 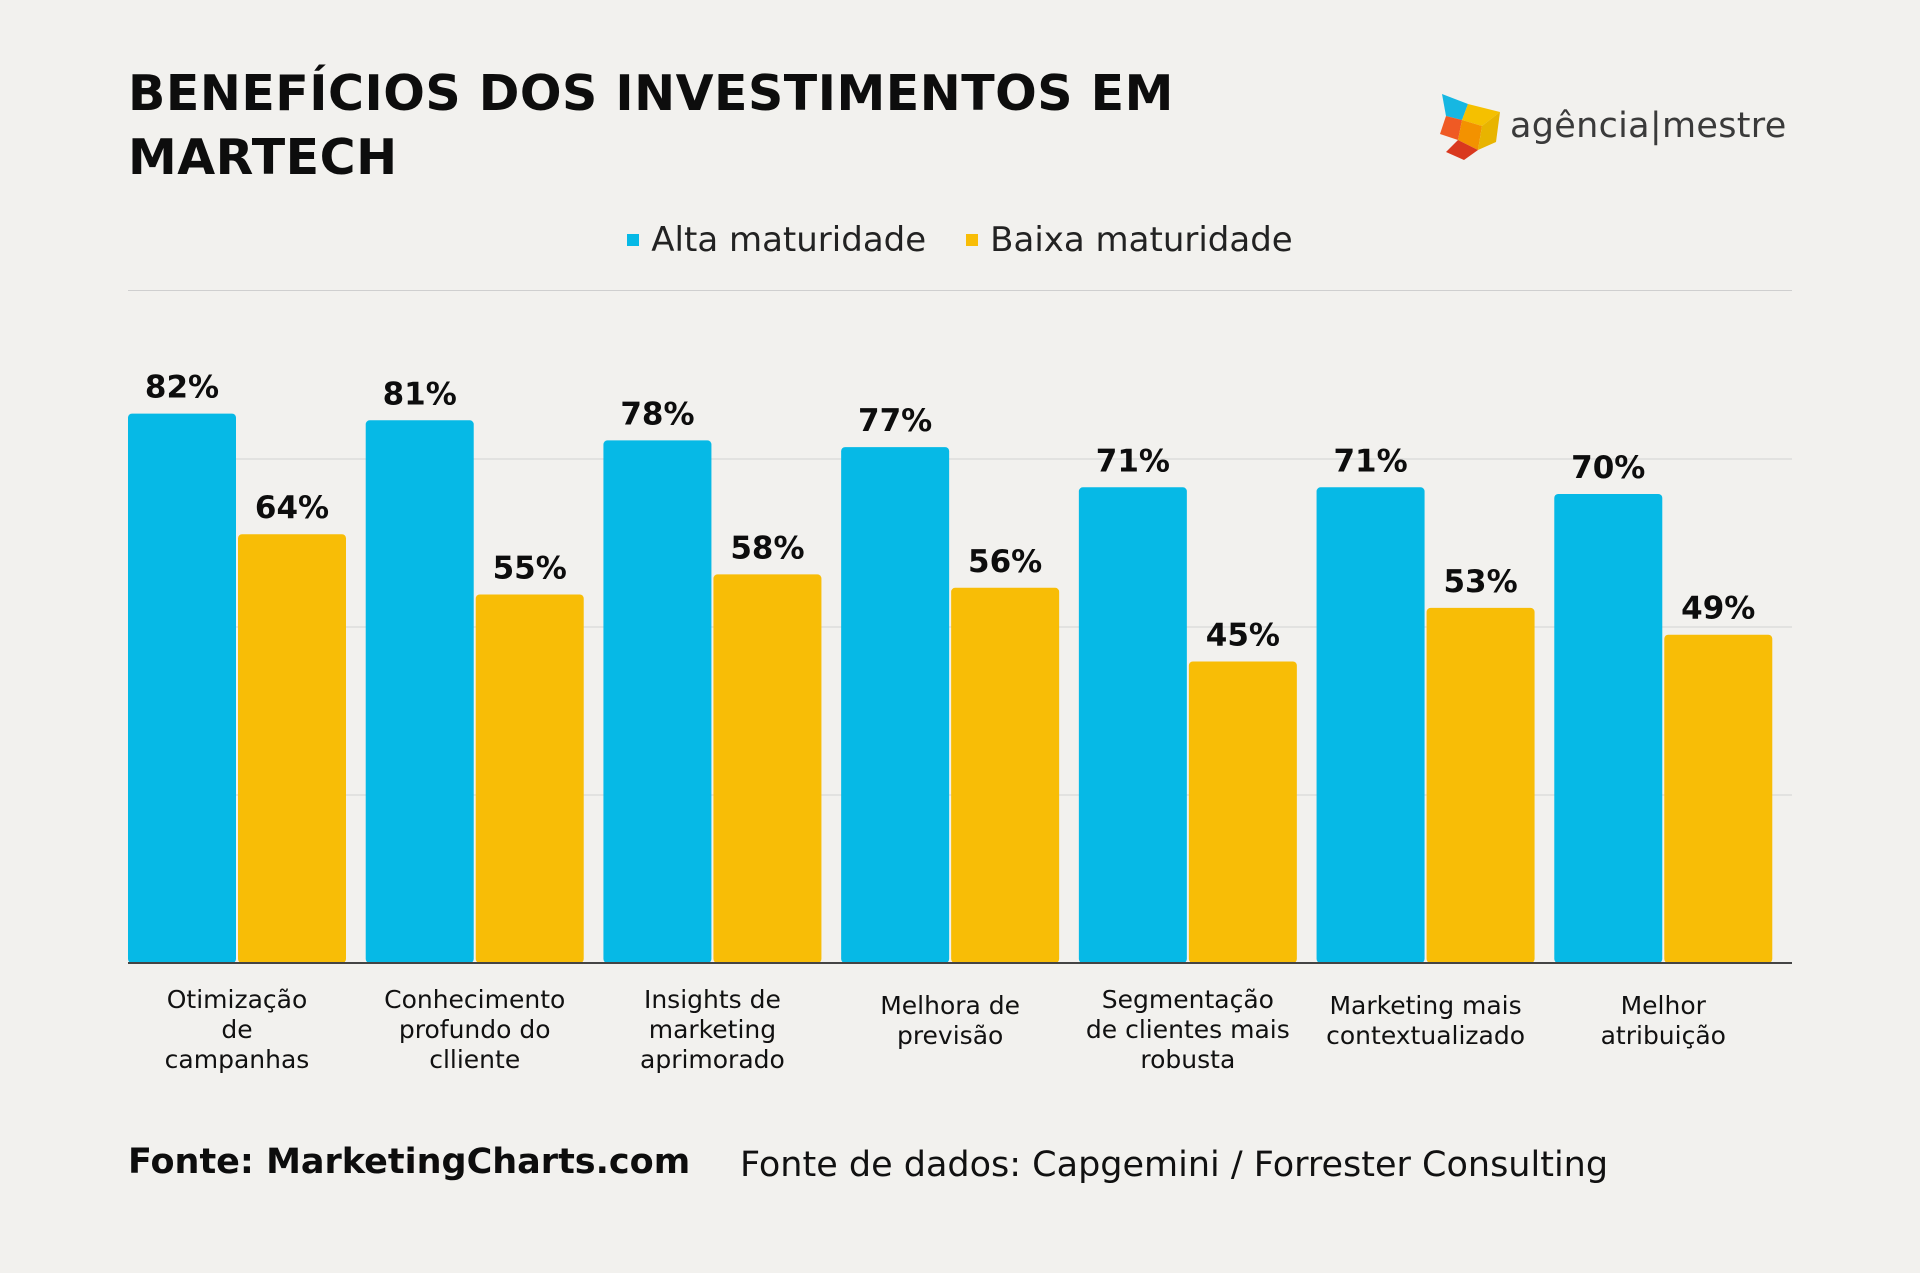 I want to click on data-label: 77%, so click(x=895, y=421).